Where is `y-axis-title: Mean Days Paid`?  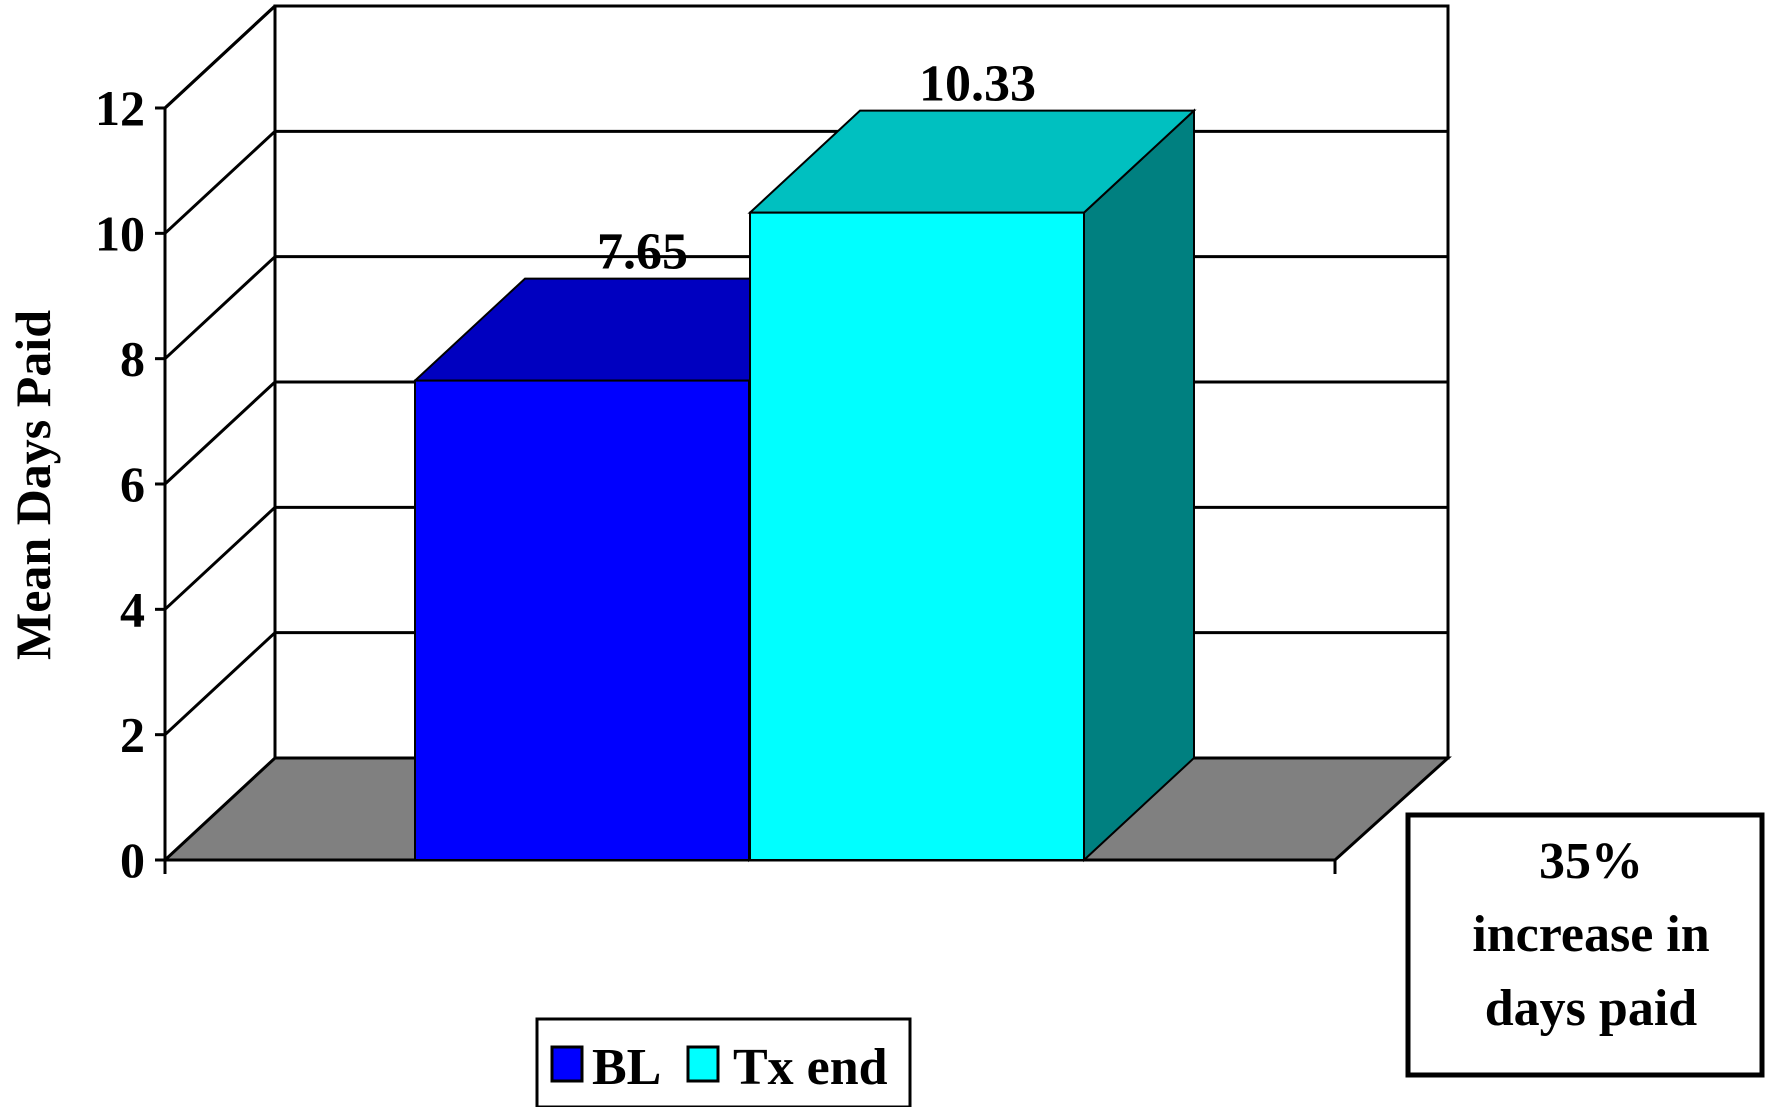 y-axis-title: Mean Days Paid is located at coordinates (33, 485).